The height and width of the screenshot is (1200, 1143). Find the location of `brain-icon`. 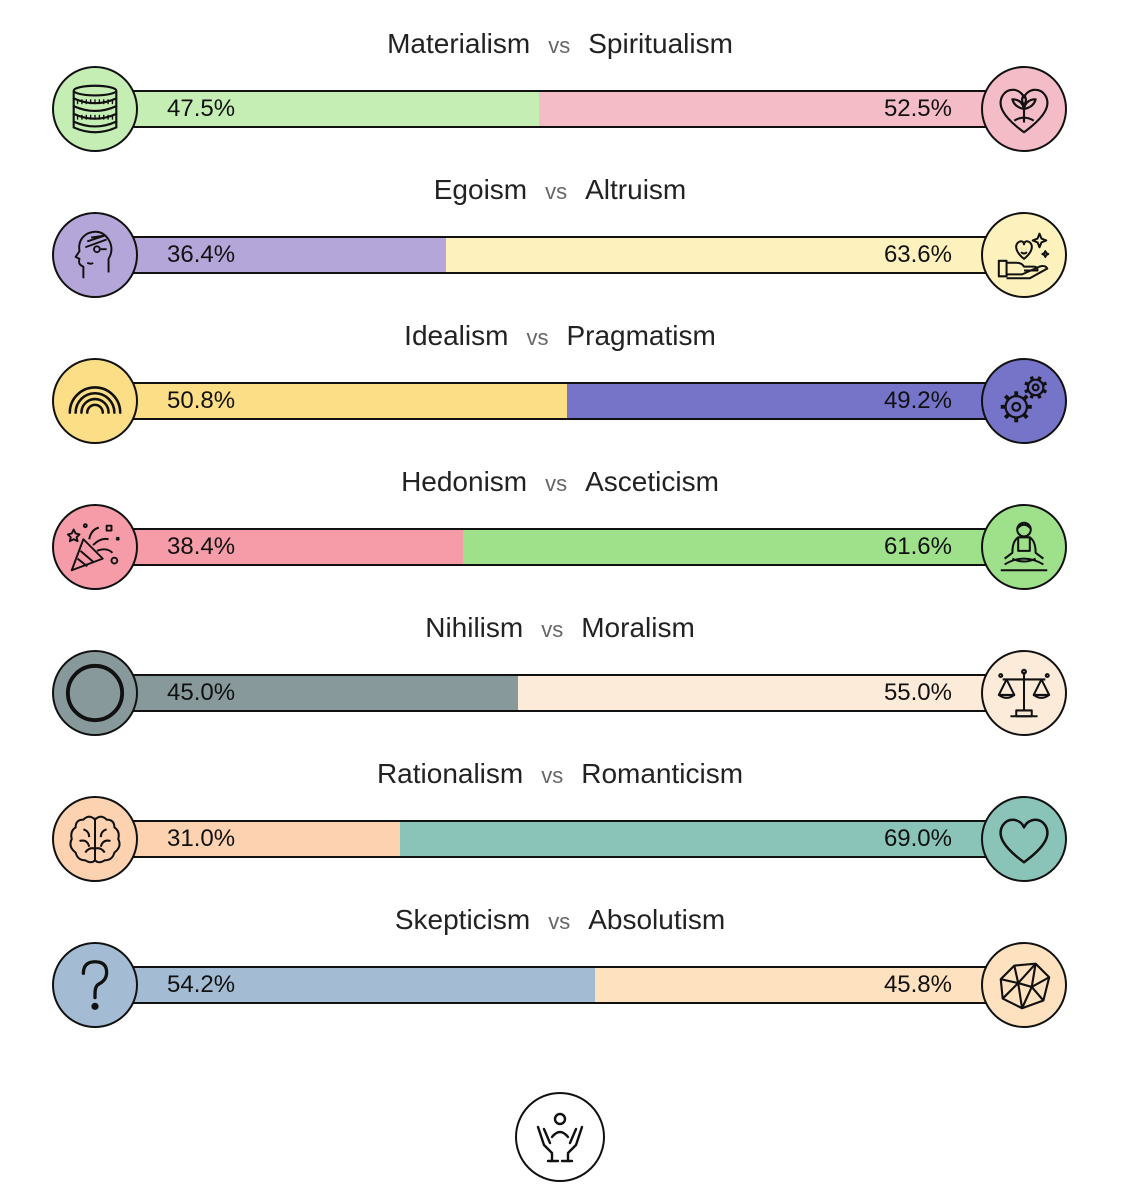

brain-icon is located at coordinates (95, 839).